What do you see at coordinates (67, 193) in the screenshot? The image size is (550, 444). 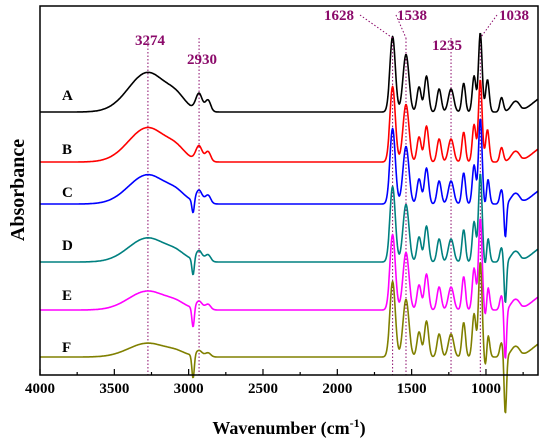 I see `series-label-C: C` at bounding box center [67, 193].